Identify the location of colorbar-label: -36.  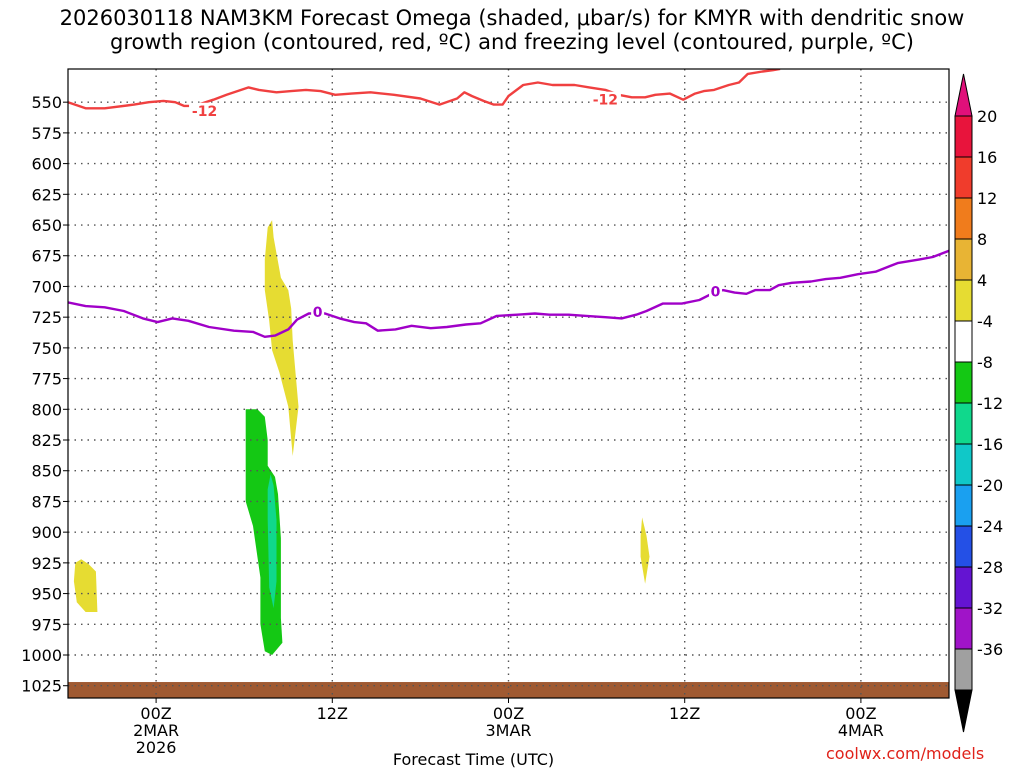
(990, 649).